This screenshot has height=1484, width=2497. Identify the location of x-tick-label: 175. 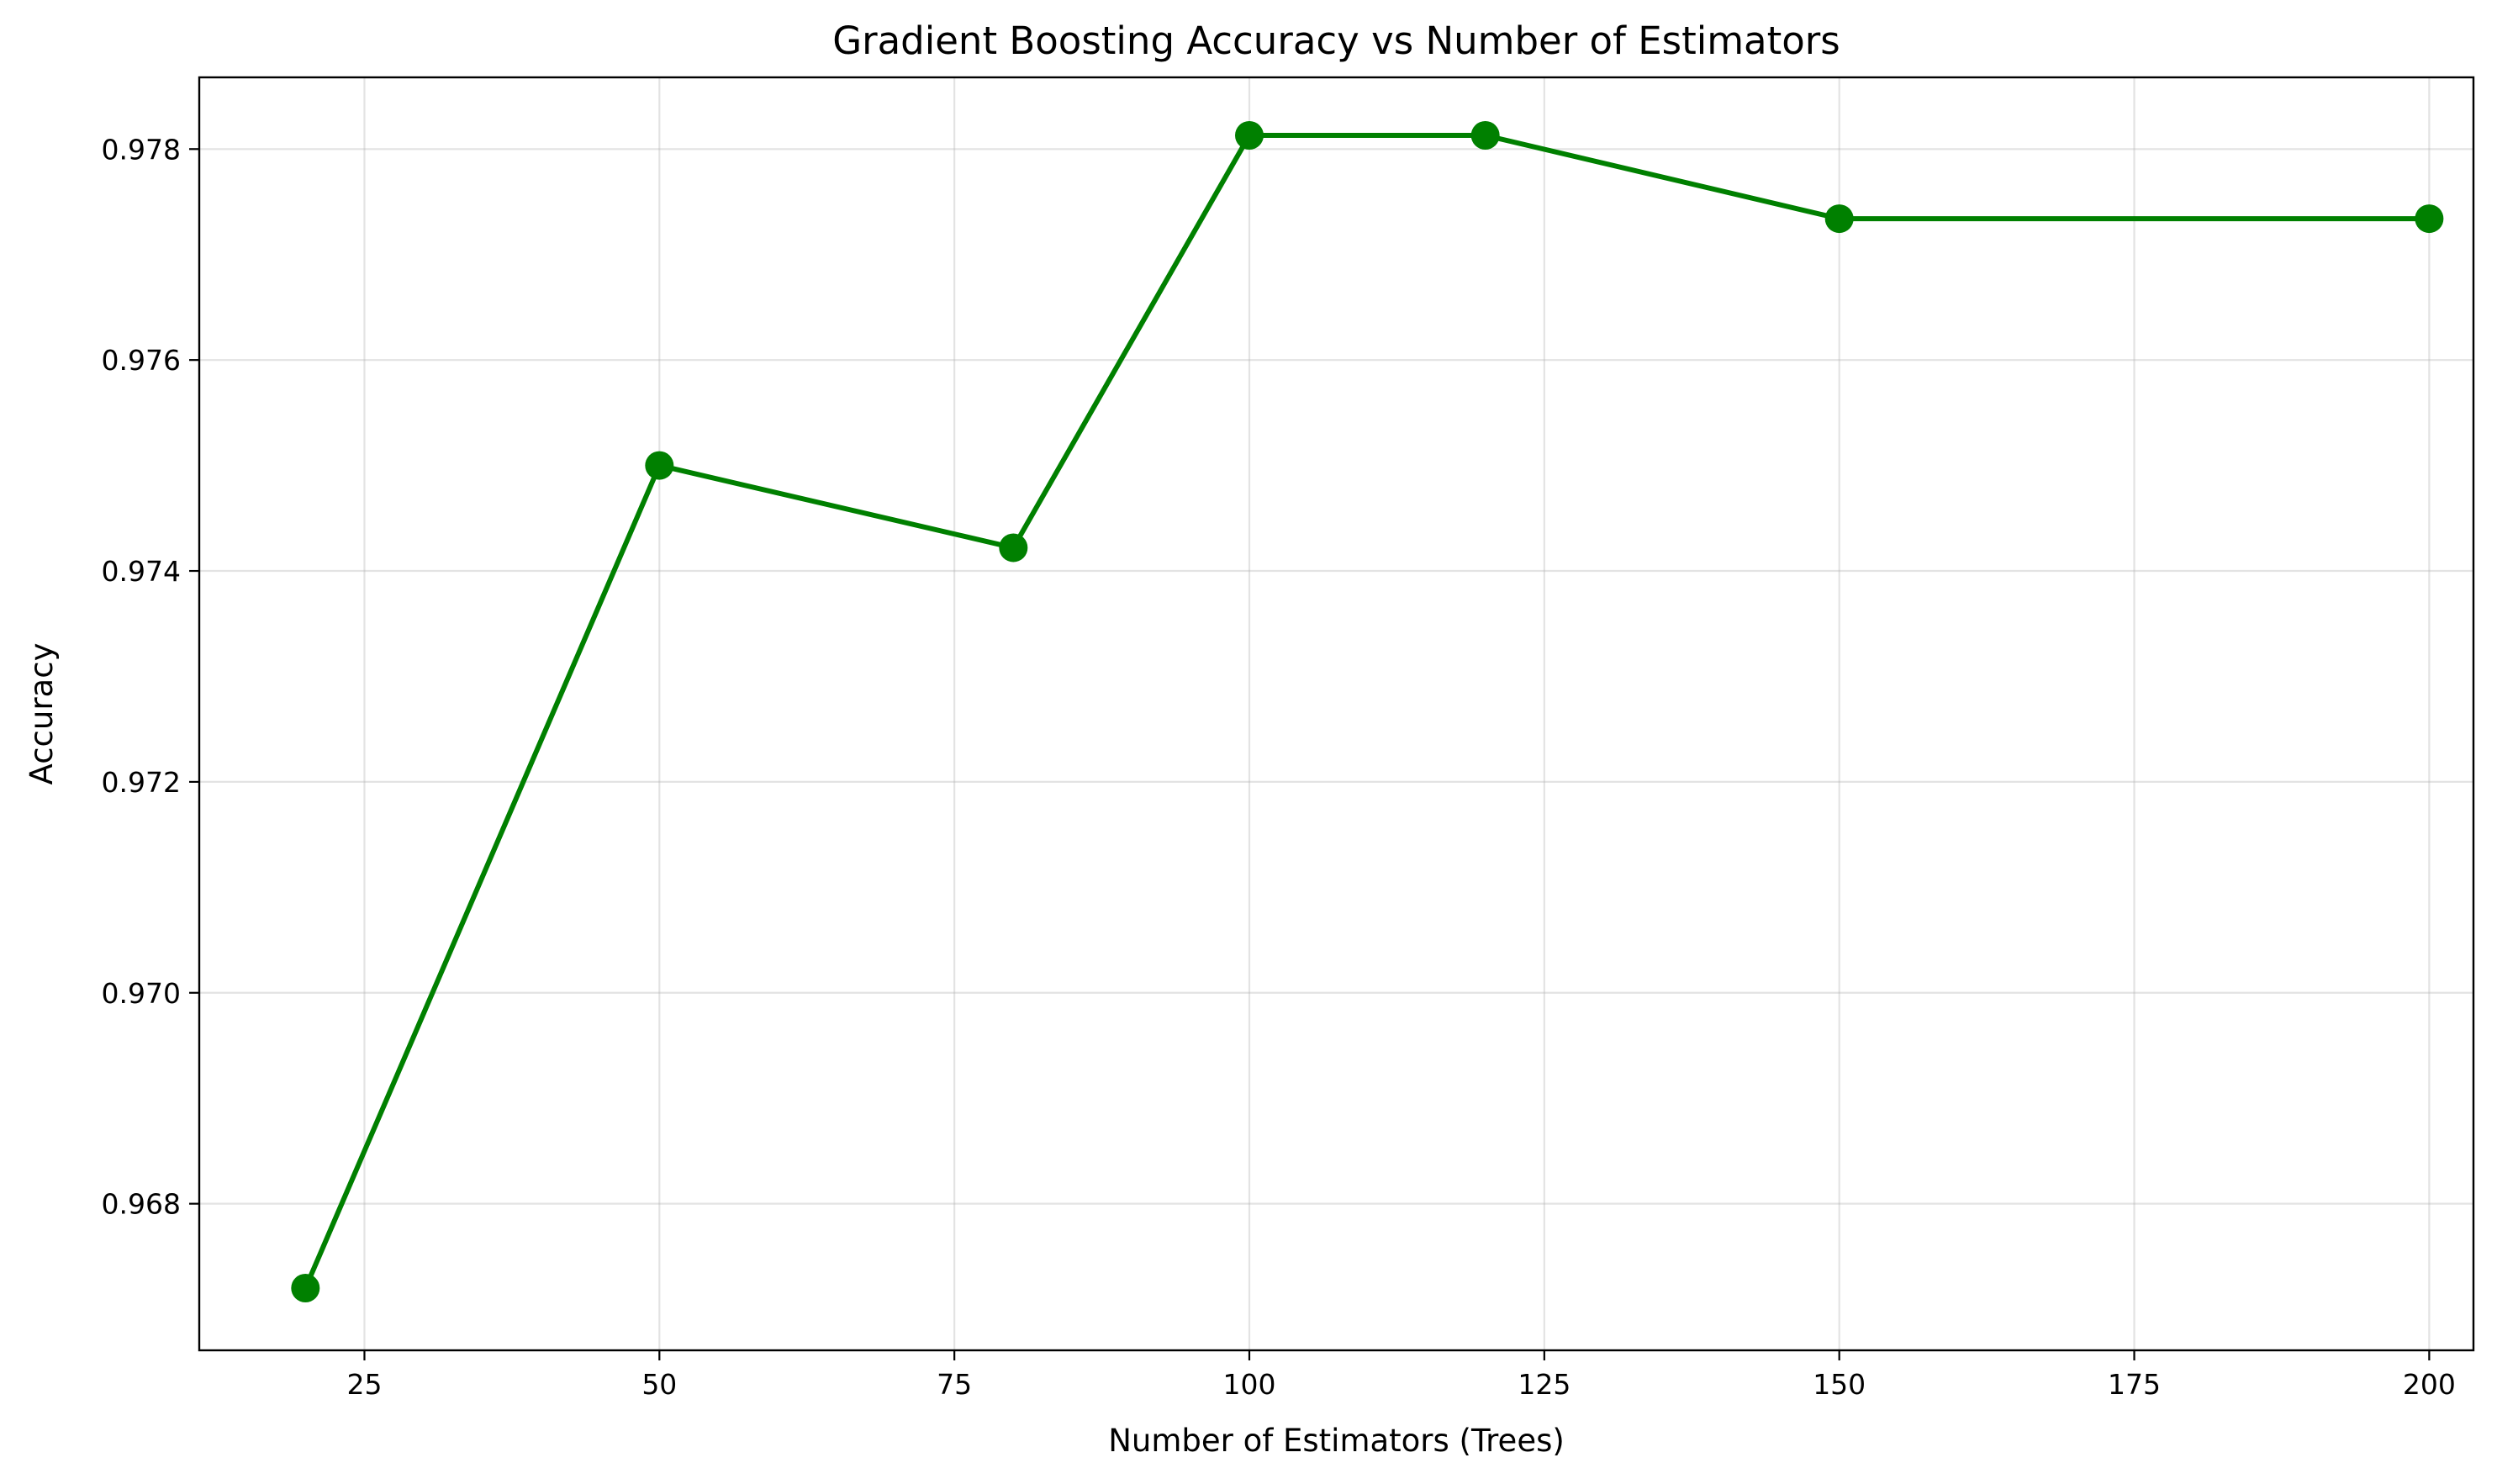
(2134, 1384).